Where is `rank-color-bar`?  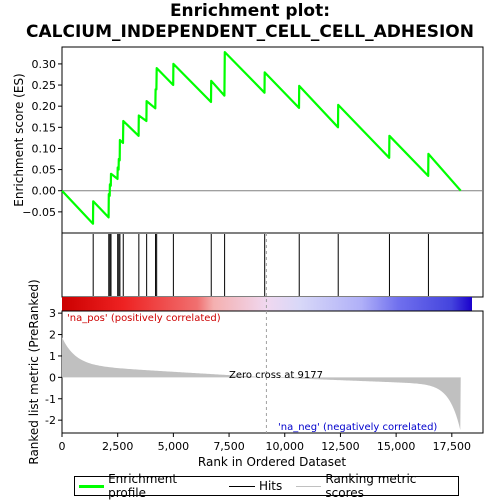 rank-color-bar is located at coordinates (267, 304).